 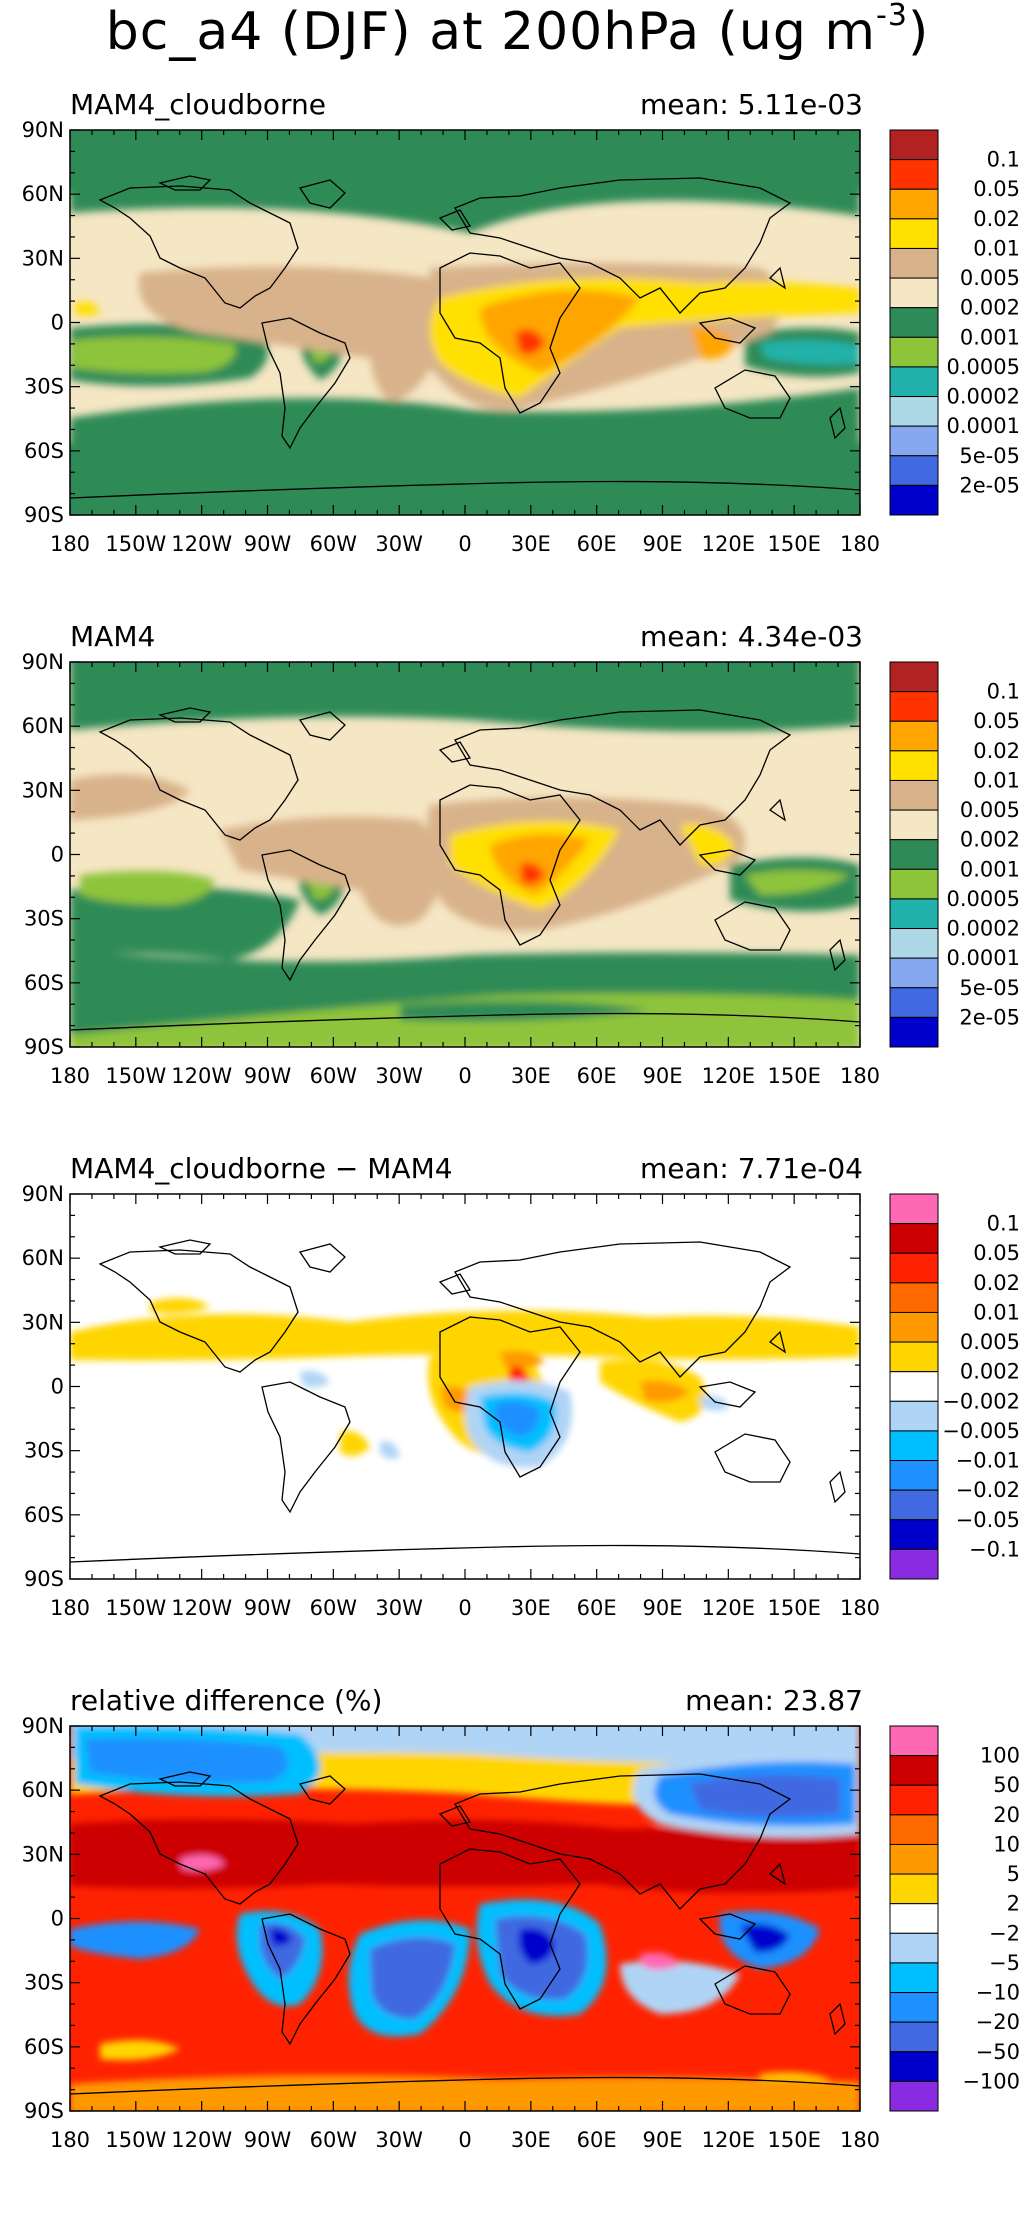 What do you see at coordinates (1013, 1904) in the screenshot?
I see `colorbar-label: 2` at bounding box center [1013, 1904].